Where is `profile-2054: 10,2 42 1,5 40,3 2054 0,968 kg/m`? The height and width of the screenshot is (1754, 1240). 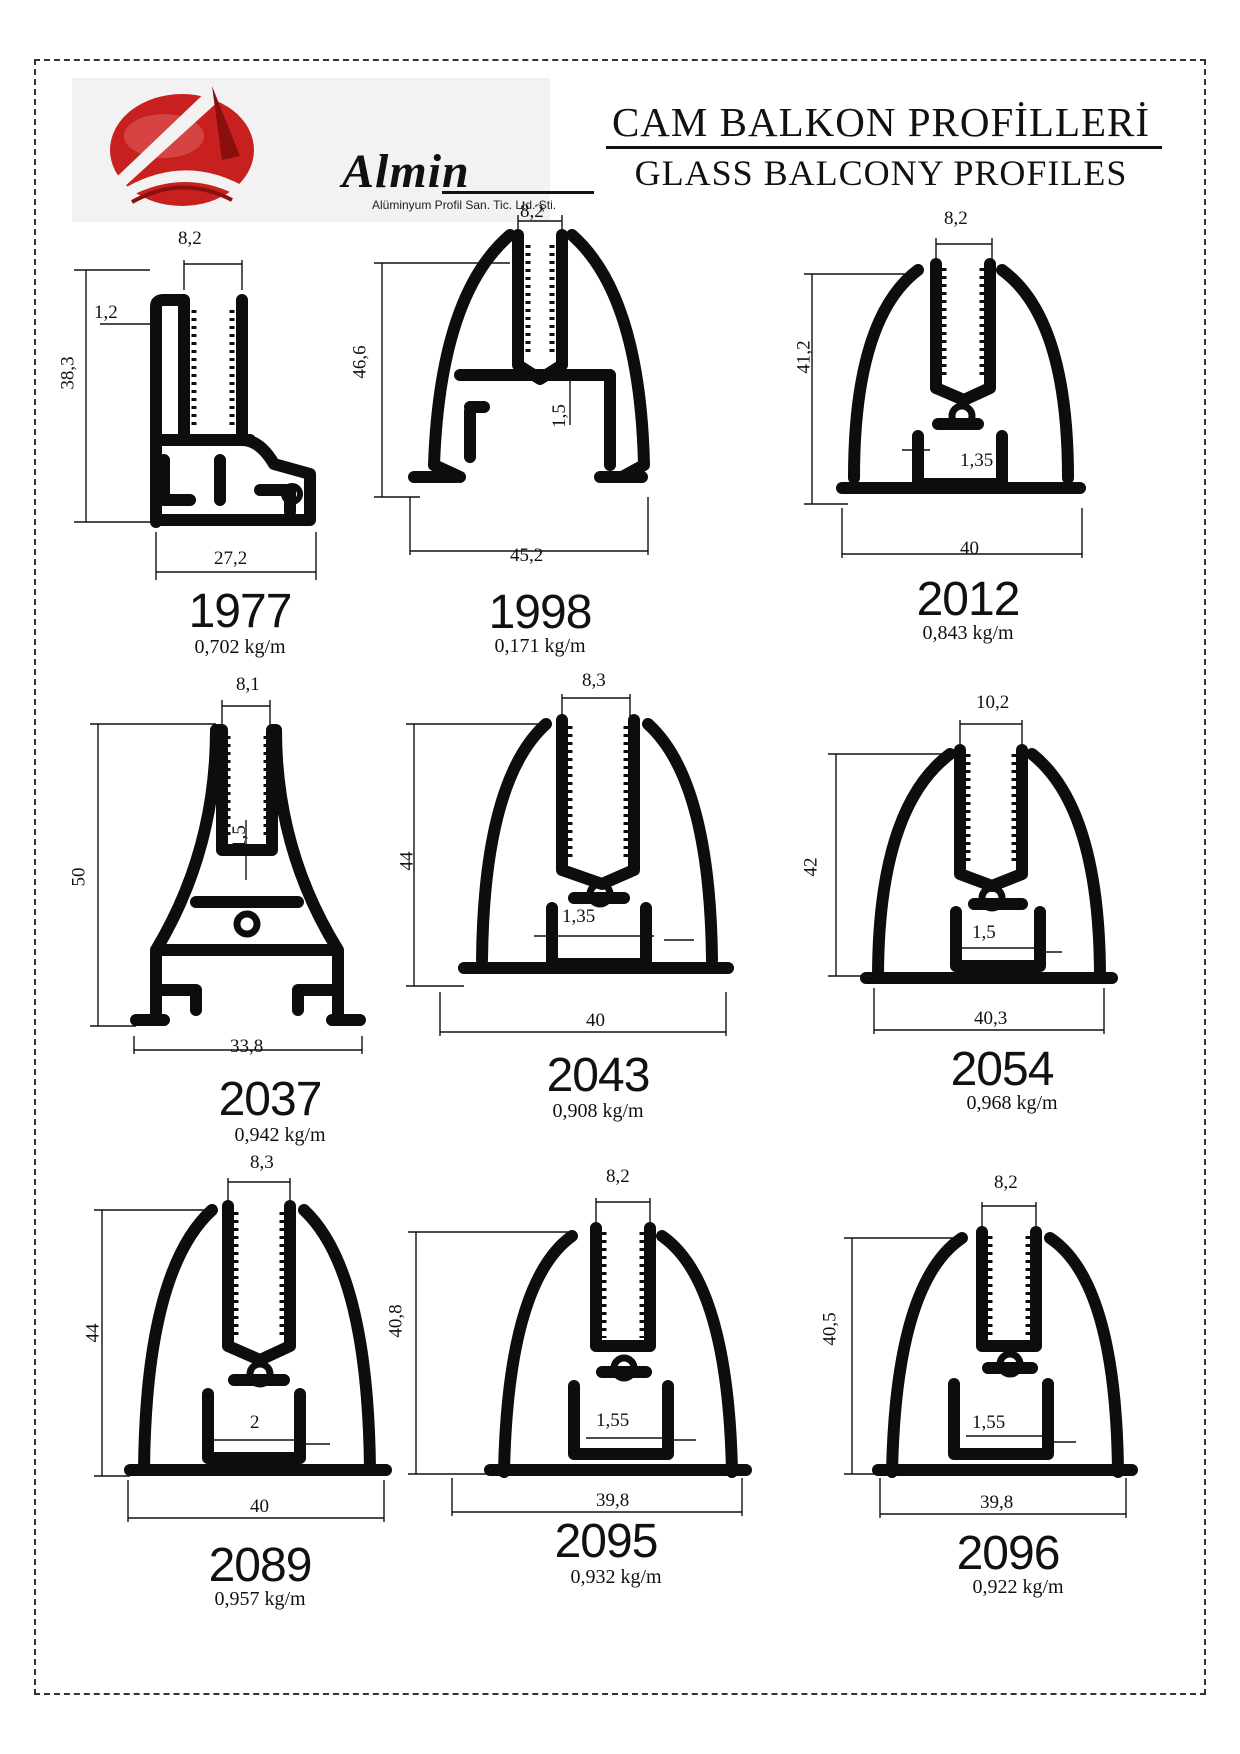 profile-2054: 10,2 42 1,5 40,3 2054 0,968 kg/m is located at coordinates (973, 925).